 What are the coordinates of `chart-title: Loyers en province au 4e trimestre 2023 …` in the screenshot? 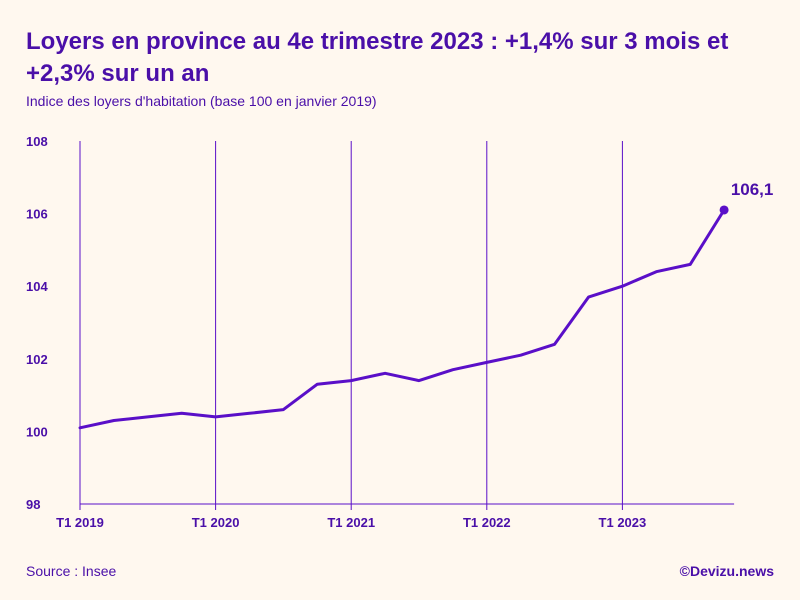 It's located at (377, 57).